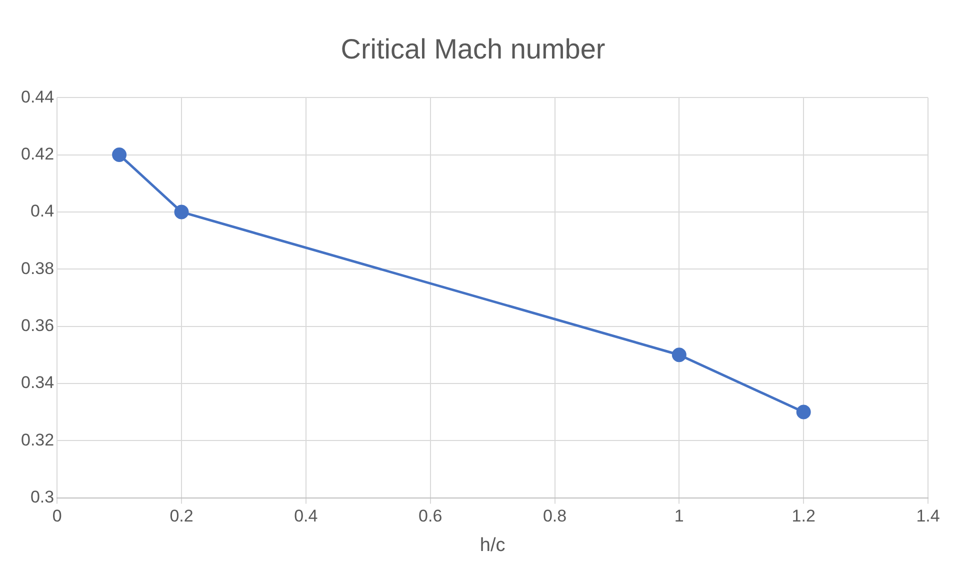  Describe the element at coordinates (42, 211) in the screenshot. I see `y-tick-label: 0.4` at that location.